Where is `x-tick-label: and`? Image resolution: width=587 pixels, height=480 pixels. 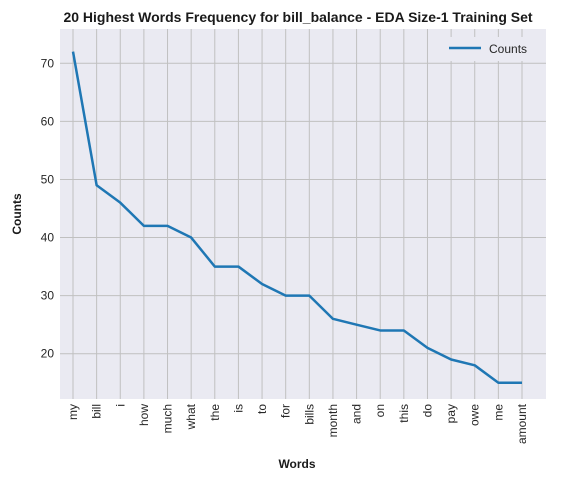
x-tick-label: and is located at coordinates (357, 414).